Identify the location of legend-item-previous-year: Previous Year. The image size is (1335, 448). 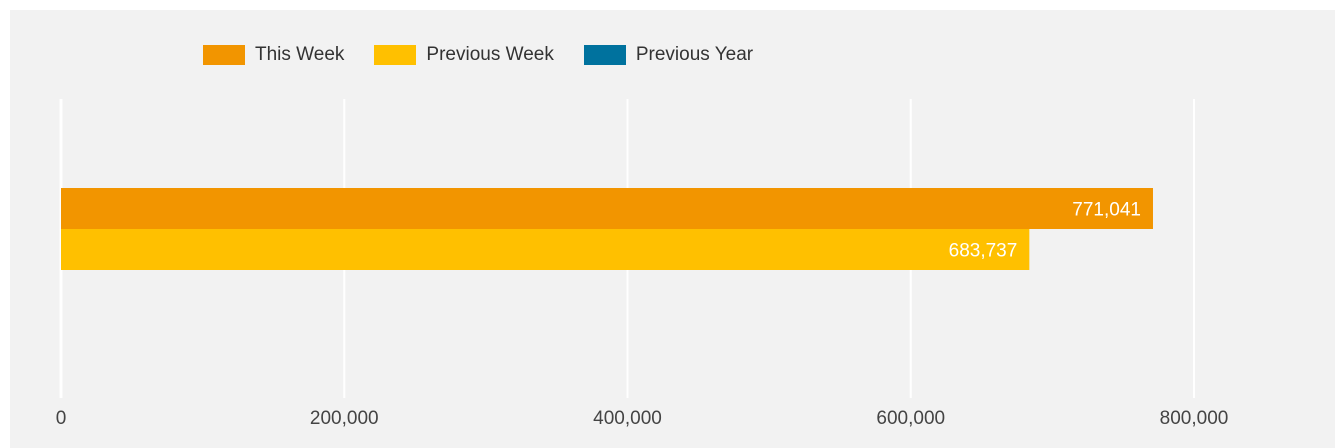
(668, 55).